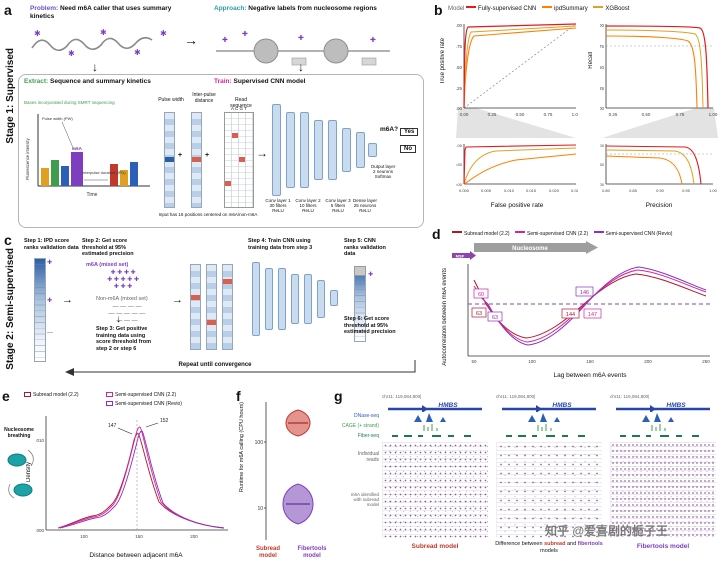  Describe the element at coordinates (230, 8) in the screenshot. I see `approach-title: Approach:` at that location.